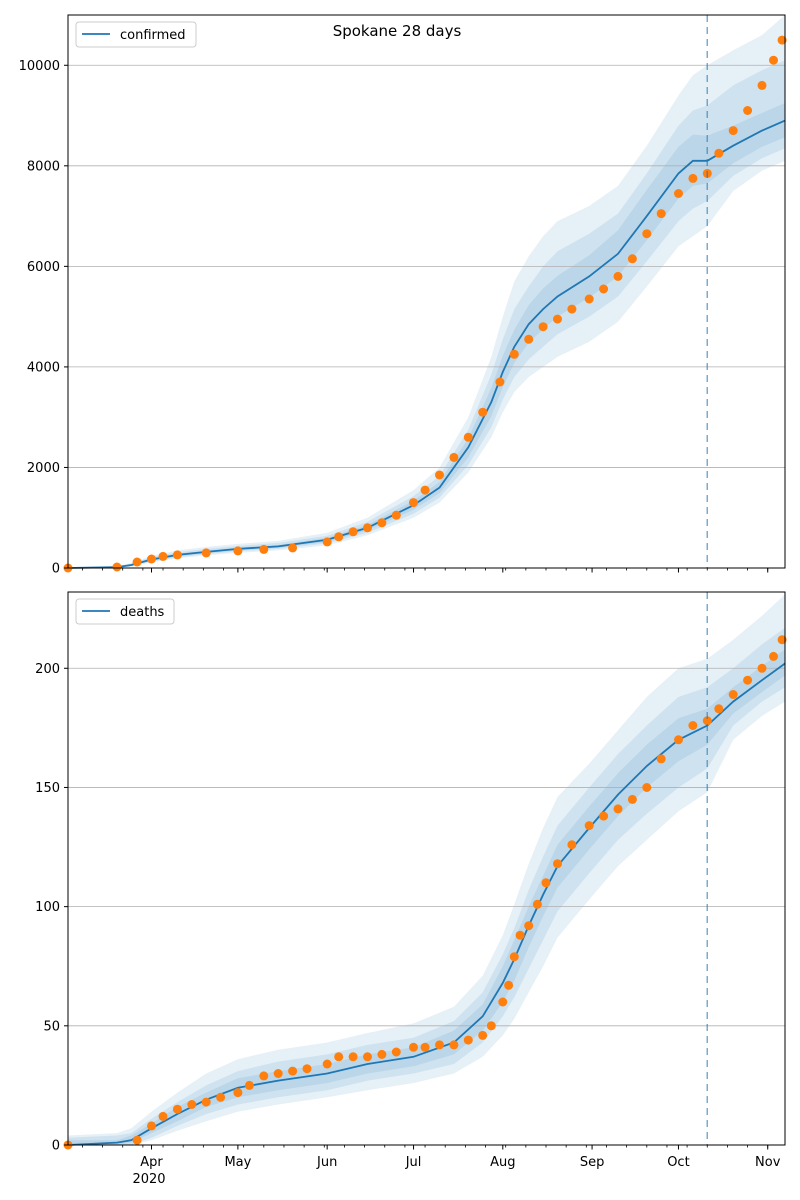  I want to click on confirmed-y-tick-label: 4000, so click(43, 367).